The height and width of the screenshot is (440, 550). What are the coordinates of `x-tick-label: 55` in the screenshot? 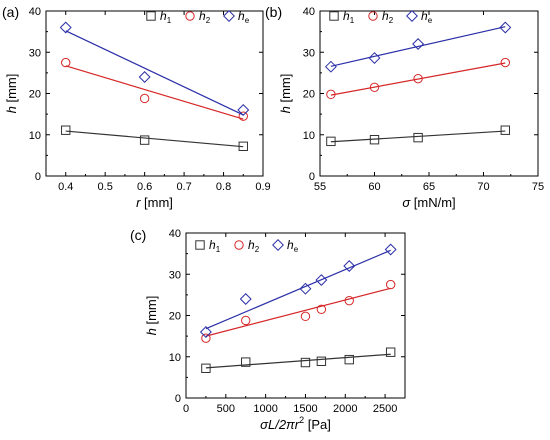 It's located at (320, 187).